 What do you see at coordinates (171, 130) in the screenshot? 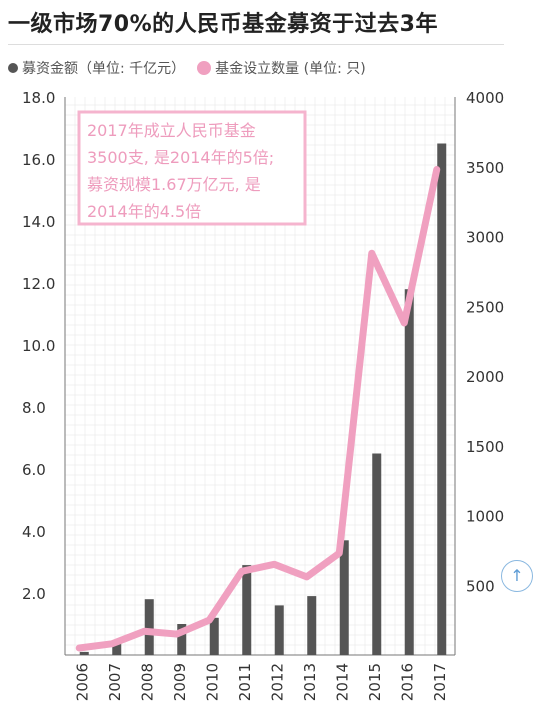
I see `annotation-line: 2017年成立人民币基金` at bounding box center [171, 130].